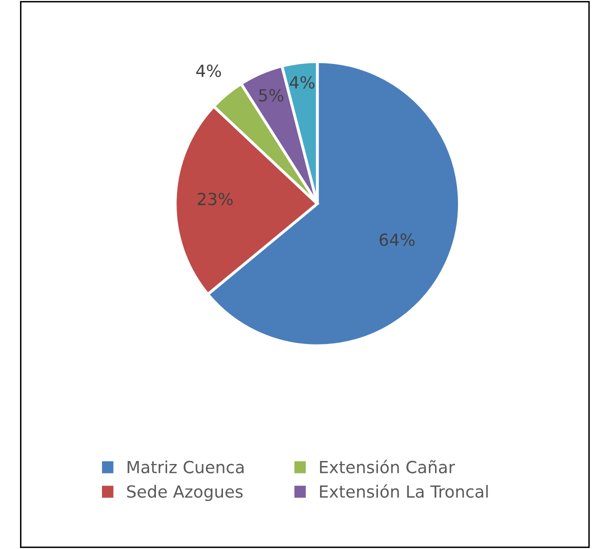 Image resolution: width=592 pixels, height=549 pixels. What do you see at coordinates (271, 95) in the screenshot?
I see `data-label: 5%` at bounding box center [271, 95].